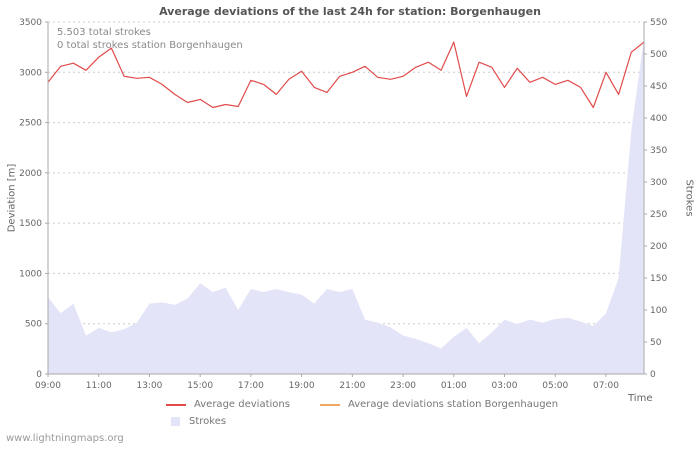 This screenshot has width=700, height=450. I want to click on x-axis-label: Time, so click(640, 398).